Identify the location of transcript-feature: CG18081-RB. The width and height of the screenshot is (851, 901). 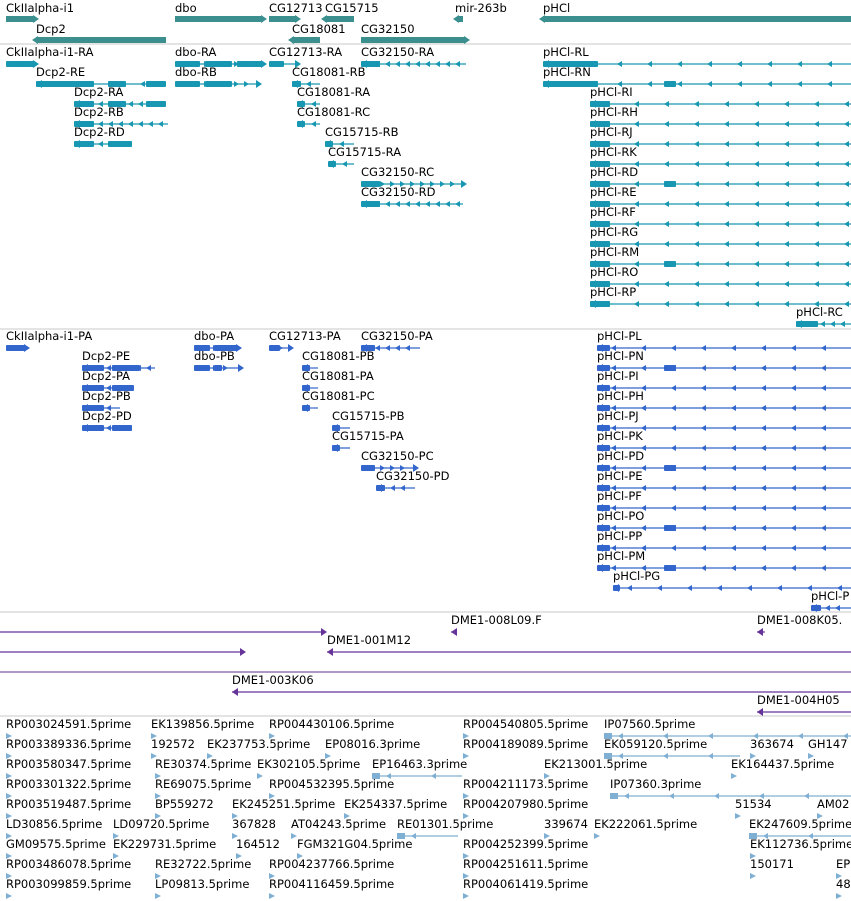
(329, 76).